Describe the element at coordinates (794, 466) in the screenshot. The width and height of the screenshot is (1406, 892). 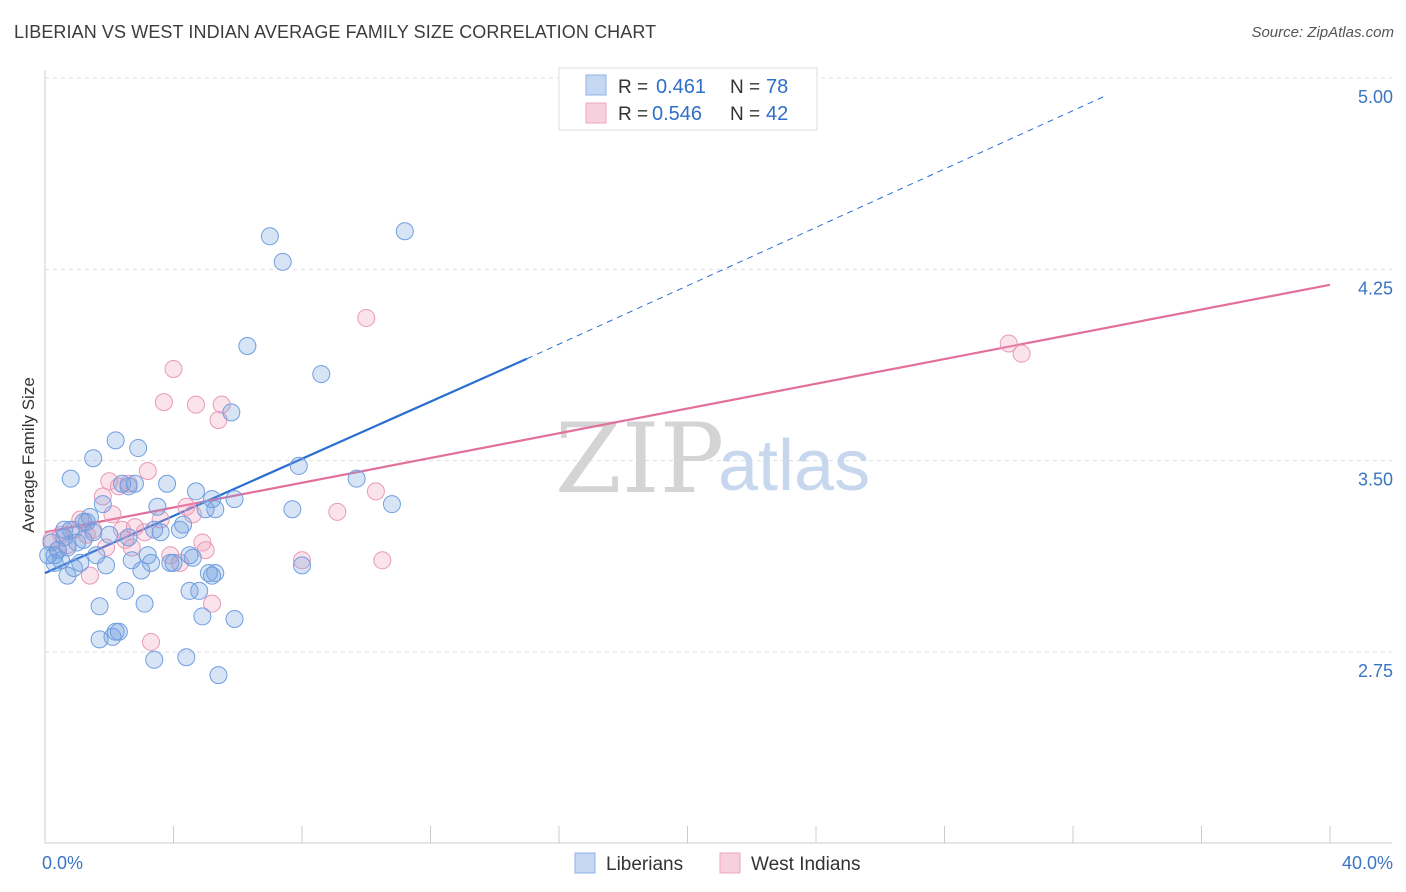
I see `watermark-atlas: atlas` at that location.